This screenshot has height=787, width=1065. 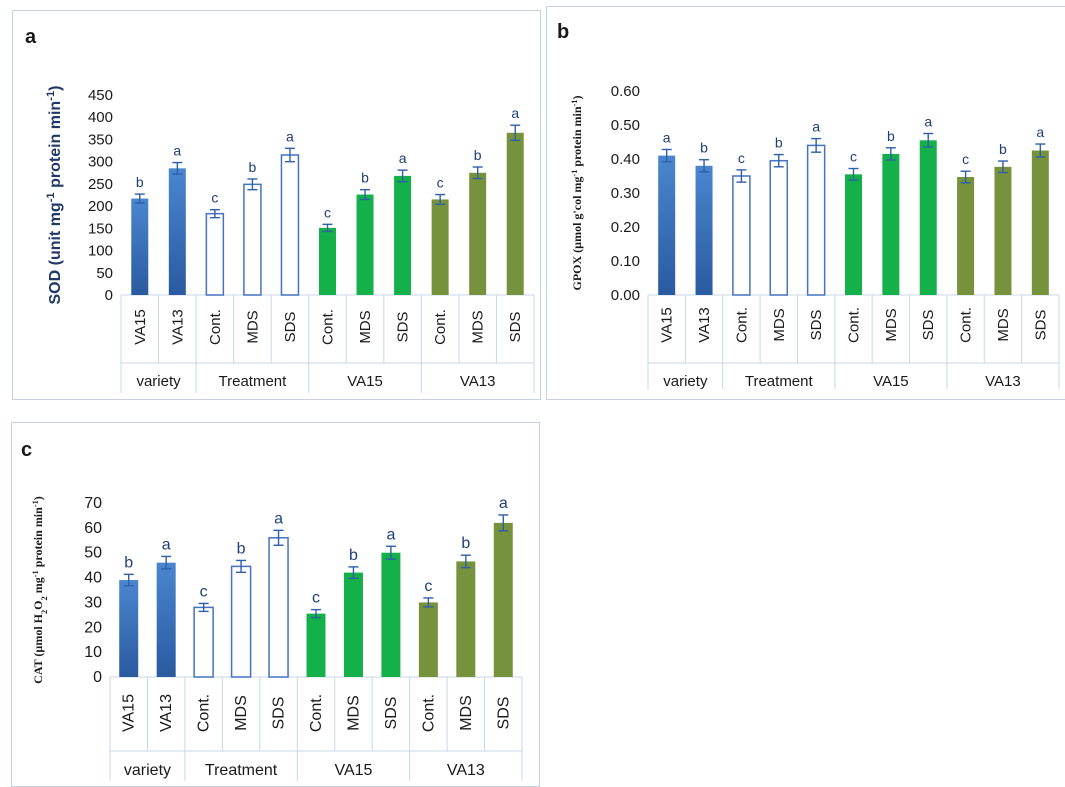 What do you see at coordinates (100, 184) in the screenshot?
I see `y-tick-label-a: 250` at bounding box center [100, 184].